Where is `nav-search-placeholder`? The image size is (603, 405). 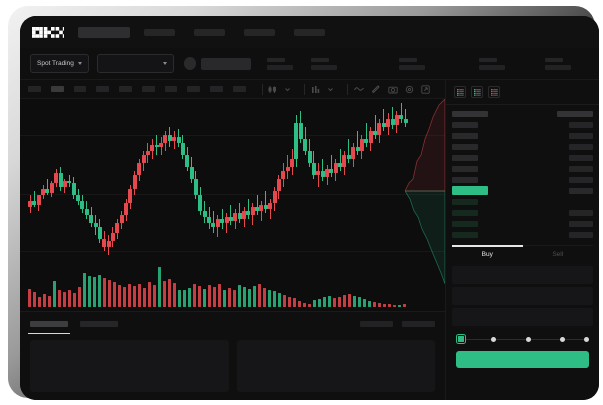
nav-search-placeholder is located at coordinates (104, 32).